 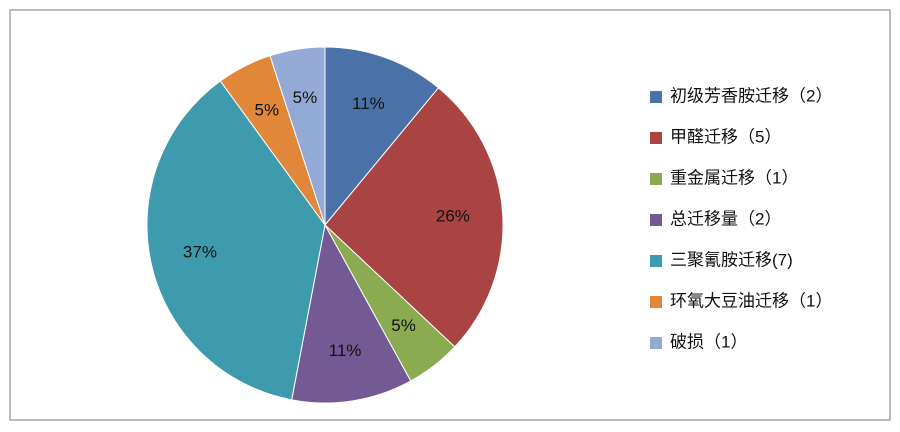 I want to click on data-label: 26%, so click(x=453, y=215).